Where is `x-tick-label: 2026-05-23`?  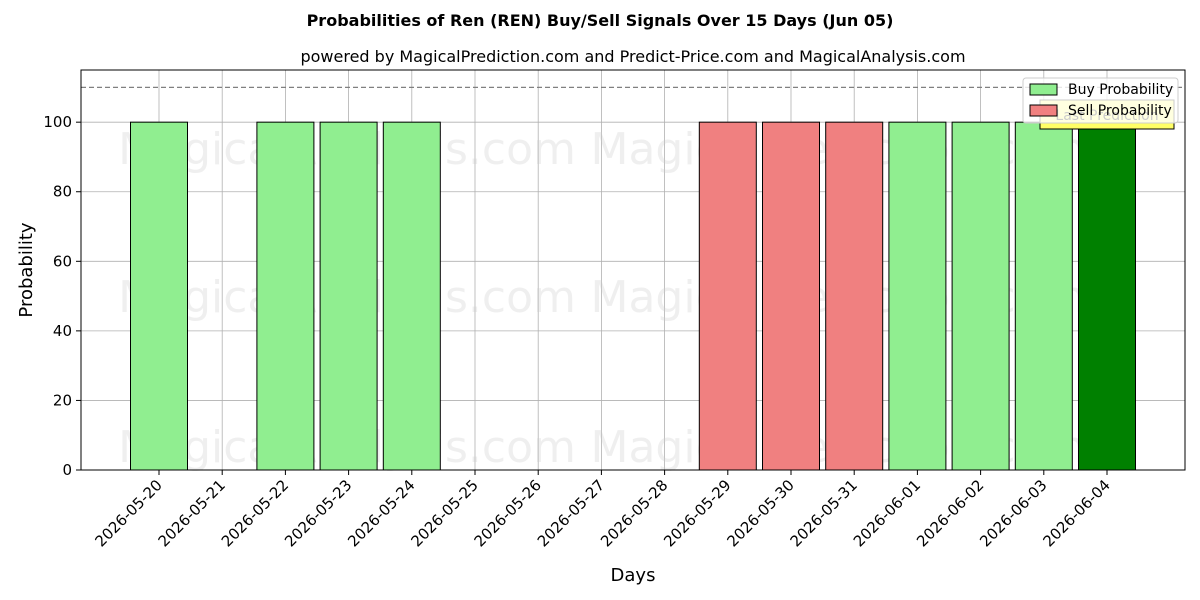 x-tick-label: 2026-05-23 is located at coordinates (318, 513).